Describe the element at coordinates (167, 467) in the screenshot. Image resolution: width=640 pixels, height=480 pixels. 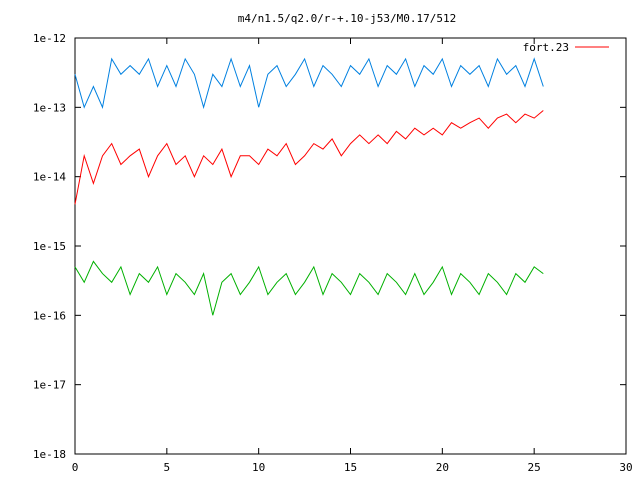
I see `x-tick-label: 5` at that location.